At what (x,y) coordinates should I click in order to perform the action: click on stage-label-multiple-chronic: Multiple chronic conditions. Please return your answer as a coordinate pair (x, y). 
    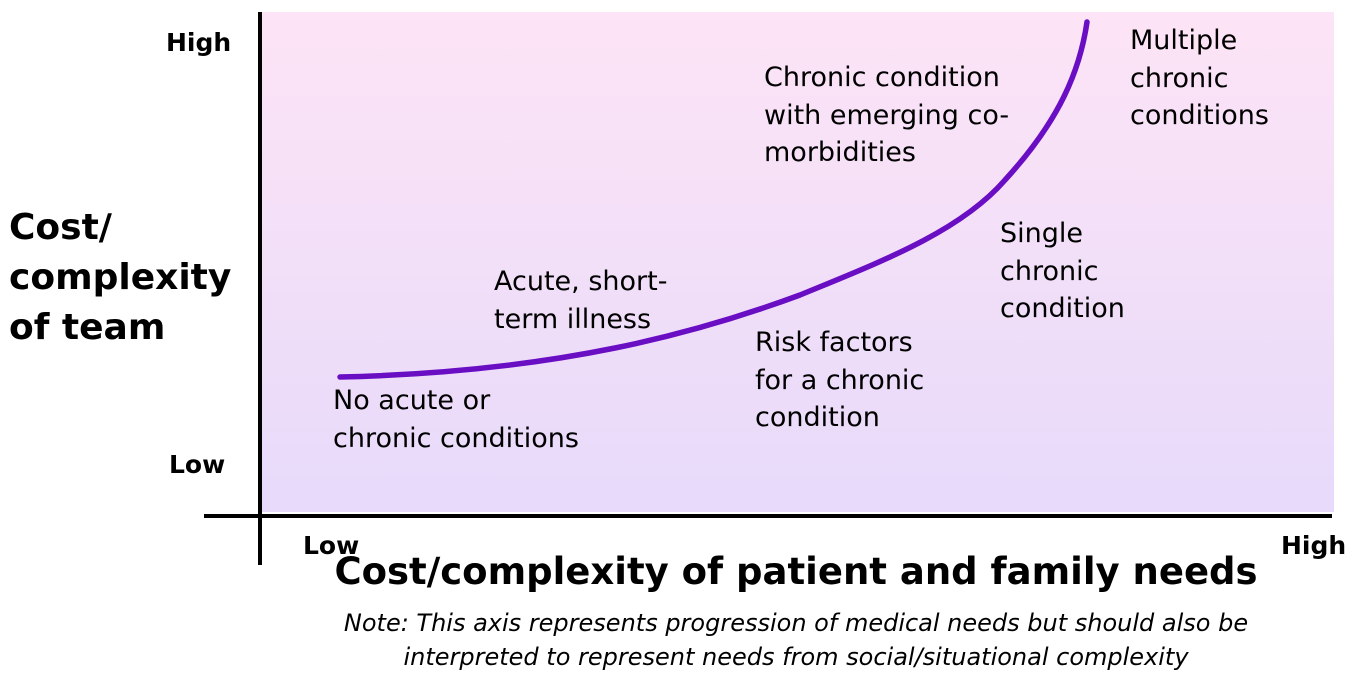
    Looking at the image, I should click on (1199, 78).